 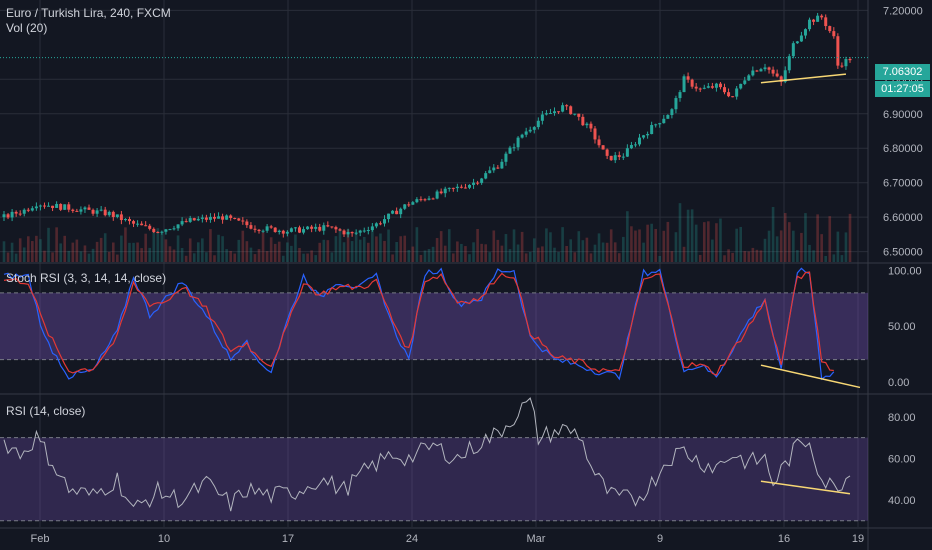 What do you see at coordinates (902, 327) in the screenshot?
I see `stoch-tick-label: 50.00` at bounding box center [902, 327].